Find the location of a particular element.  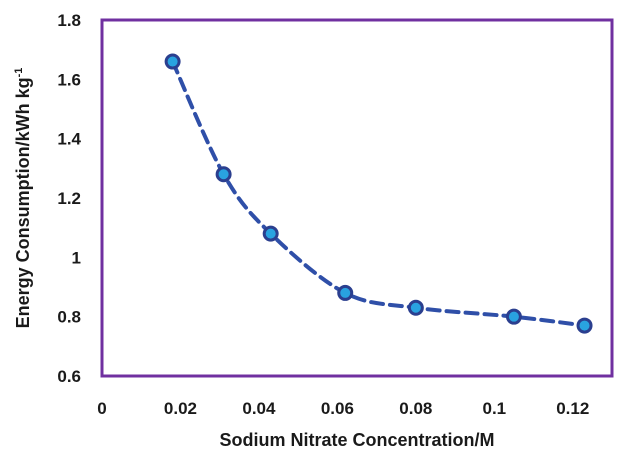

x-tick-labels: 0 0.02 0.04 0.06 0.08 0.1 0.12 is located at coordinates (343, 408).